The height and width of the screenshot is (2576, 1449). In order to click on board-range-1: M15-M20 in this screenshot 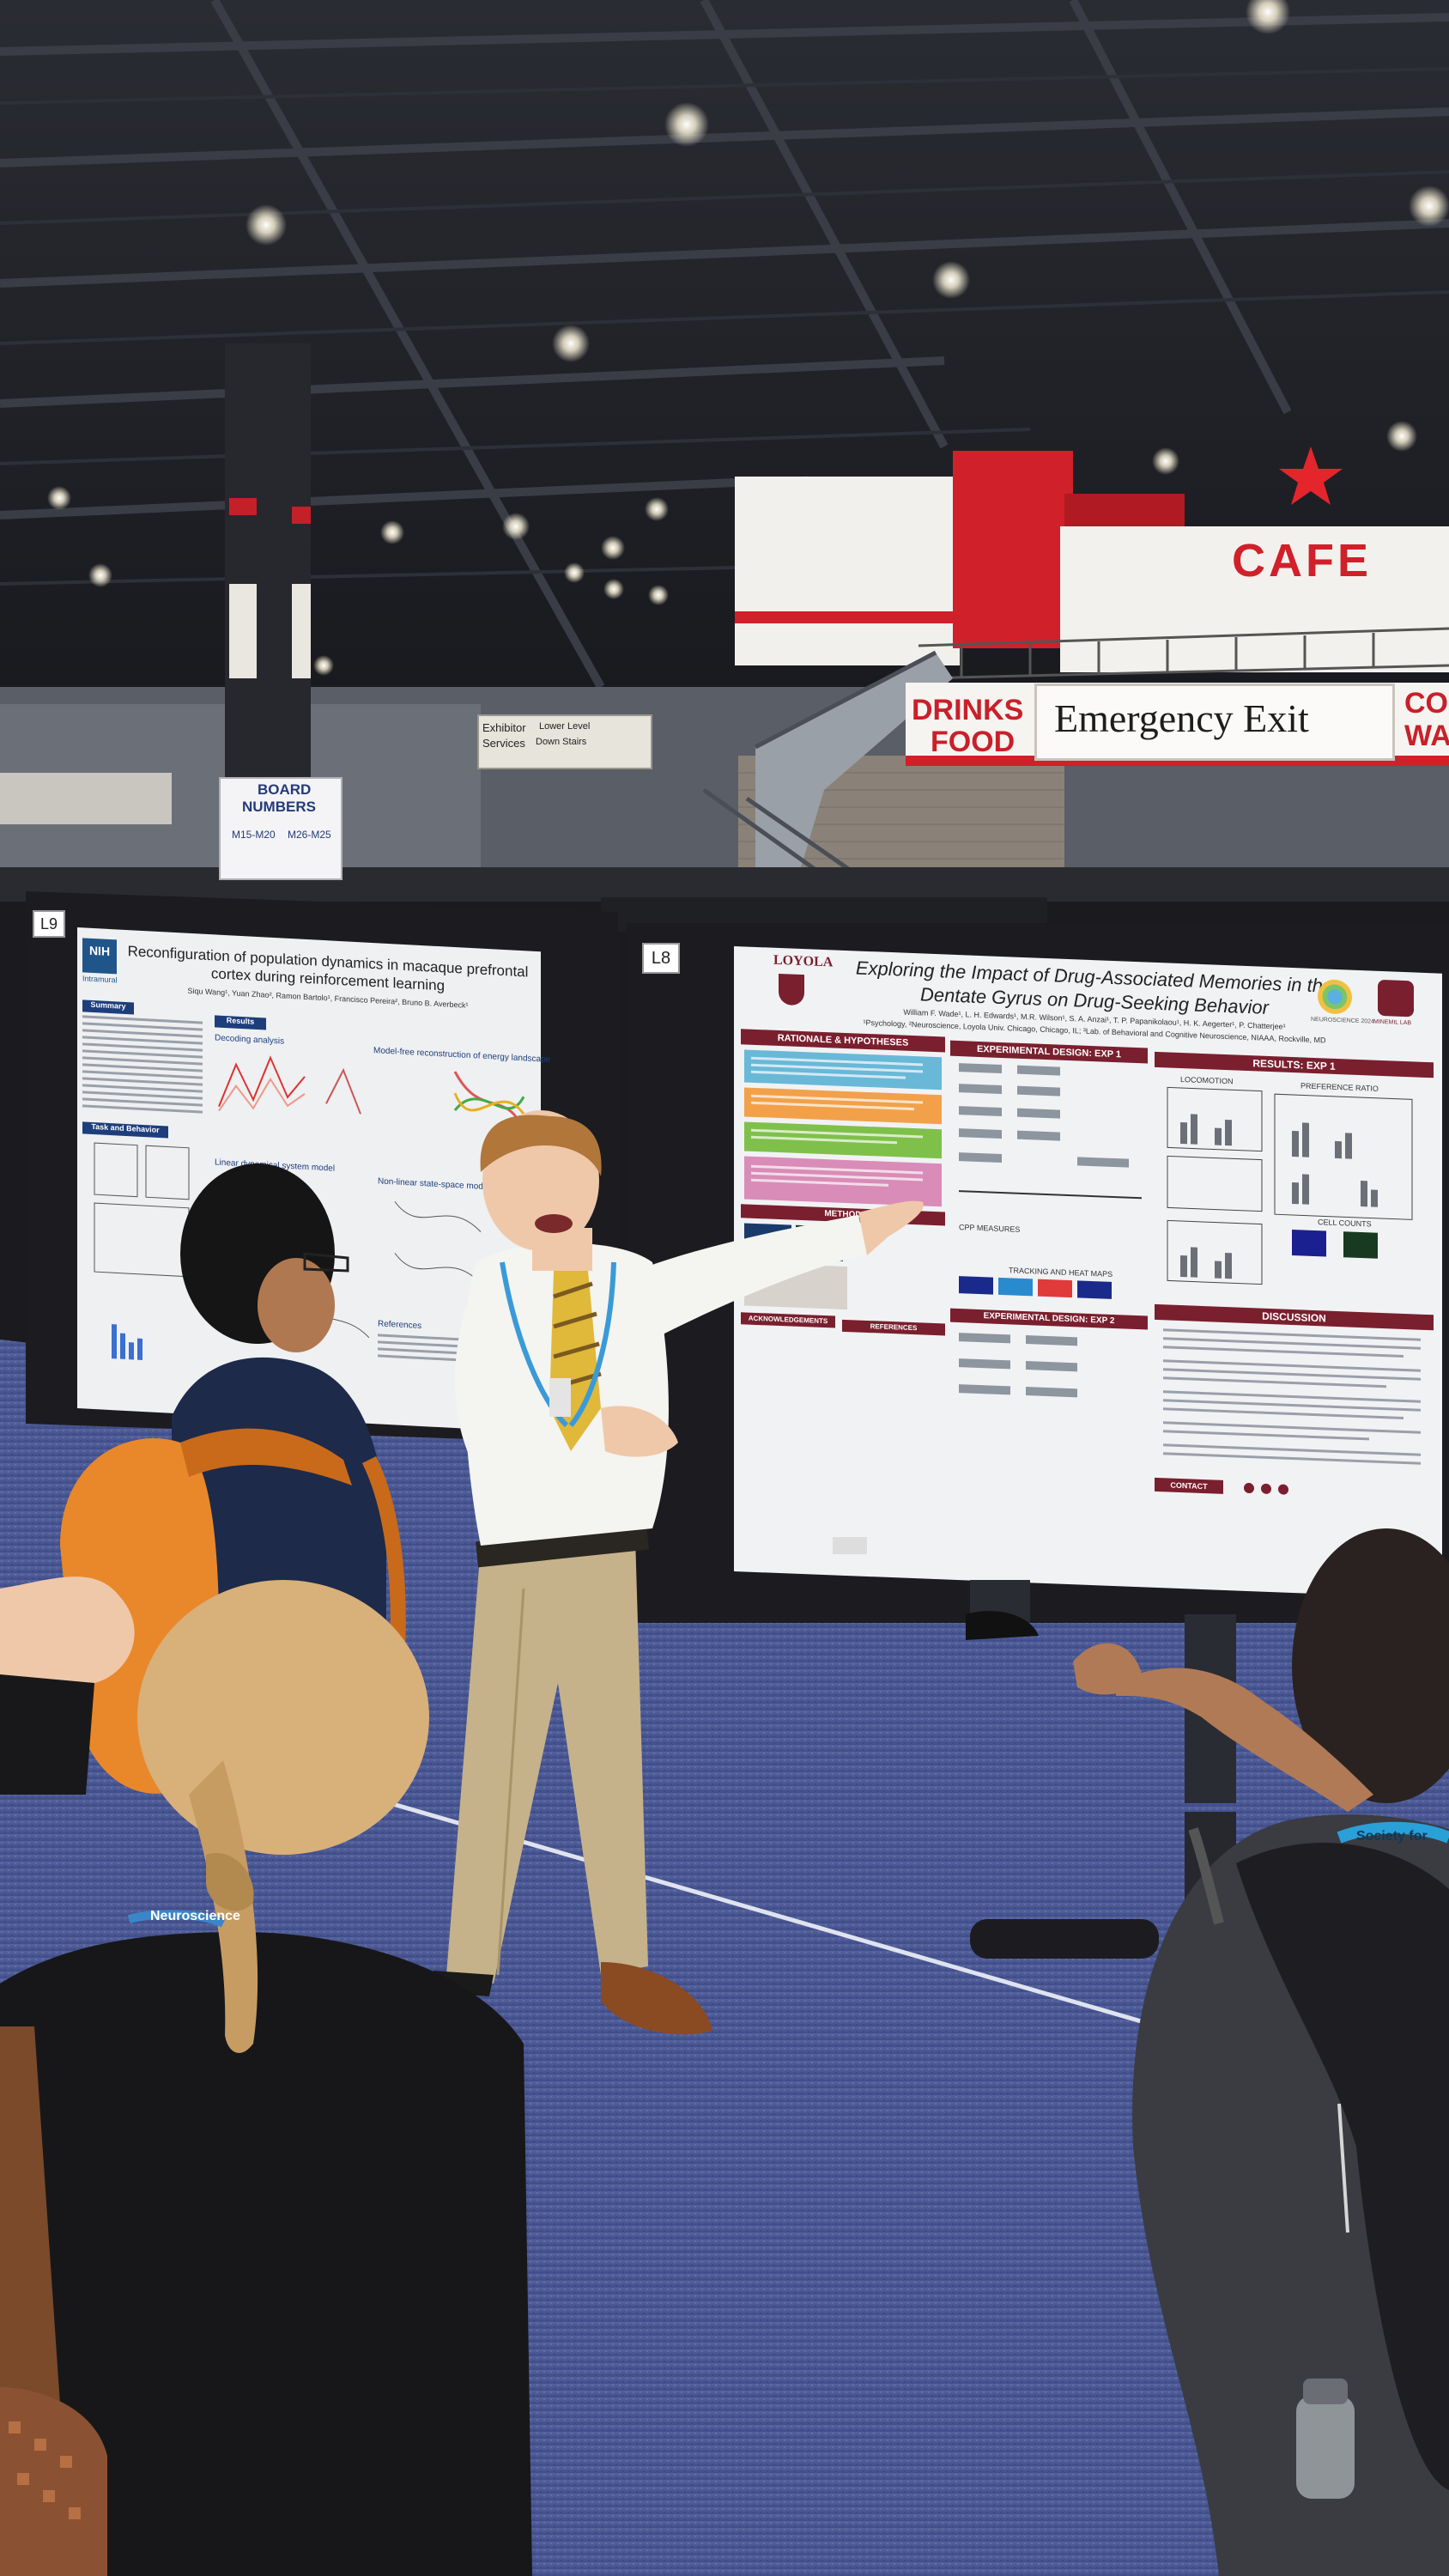, I will do `click(254, 835)`.